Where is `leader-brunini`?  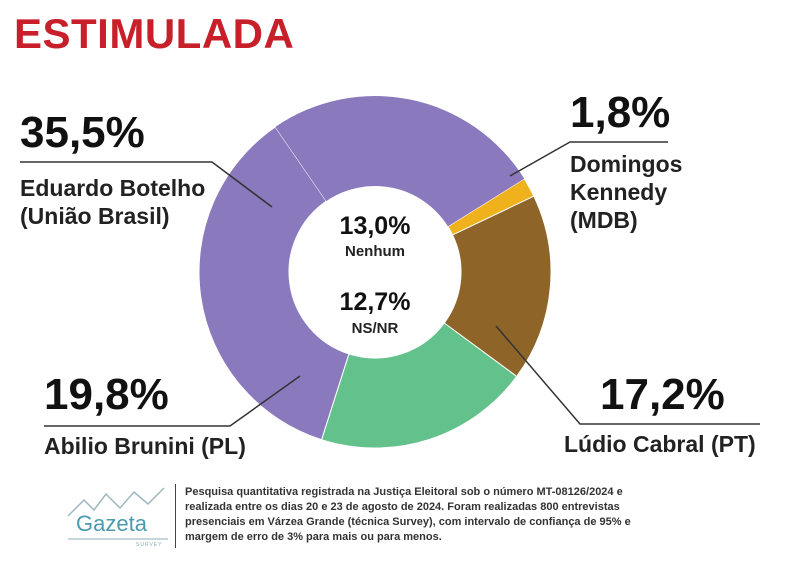
leader-brunini is located at coordinates (172, 401).